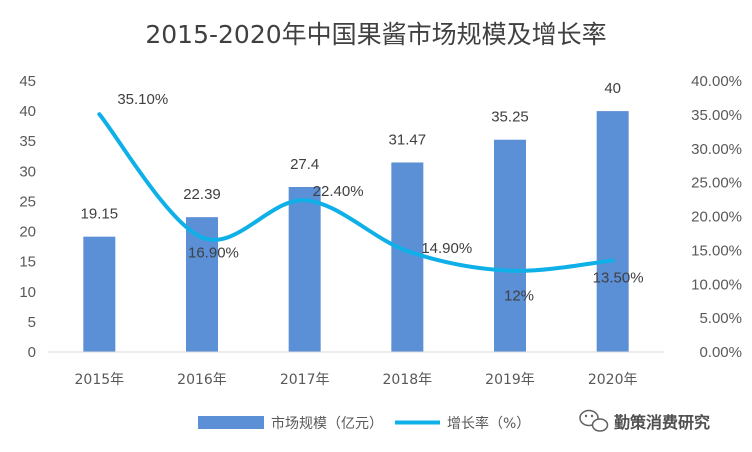  I want to click on line-data-label: 14.90%, so click(446, 248).